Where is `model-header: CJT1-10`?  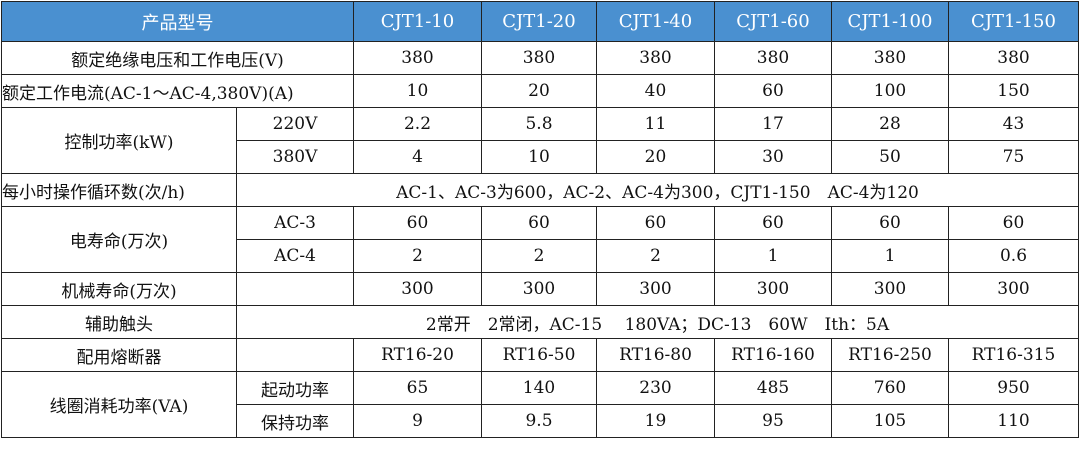
model-header: CJT1-10 is located at coordinates (417, 21).